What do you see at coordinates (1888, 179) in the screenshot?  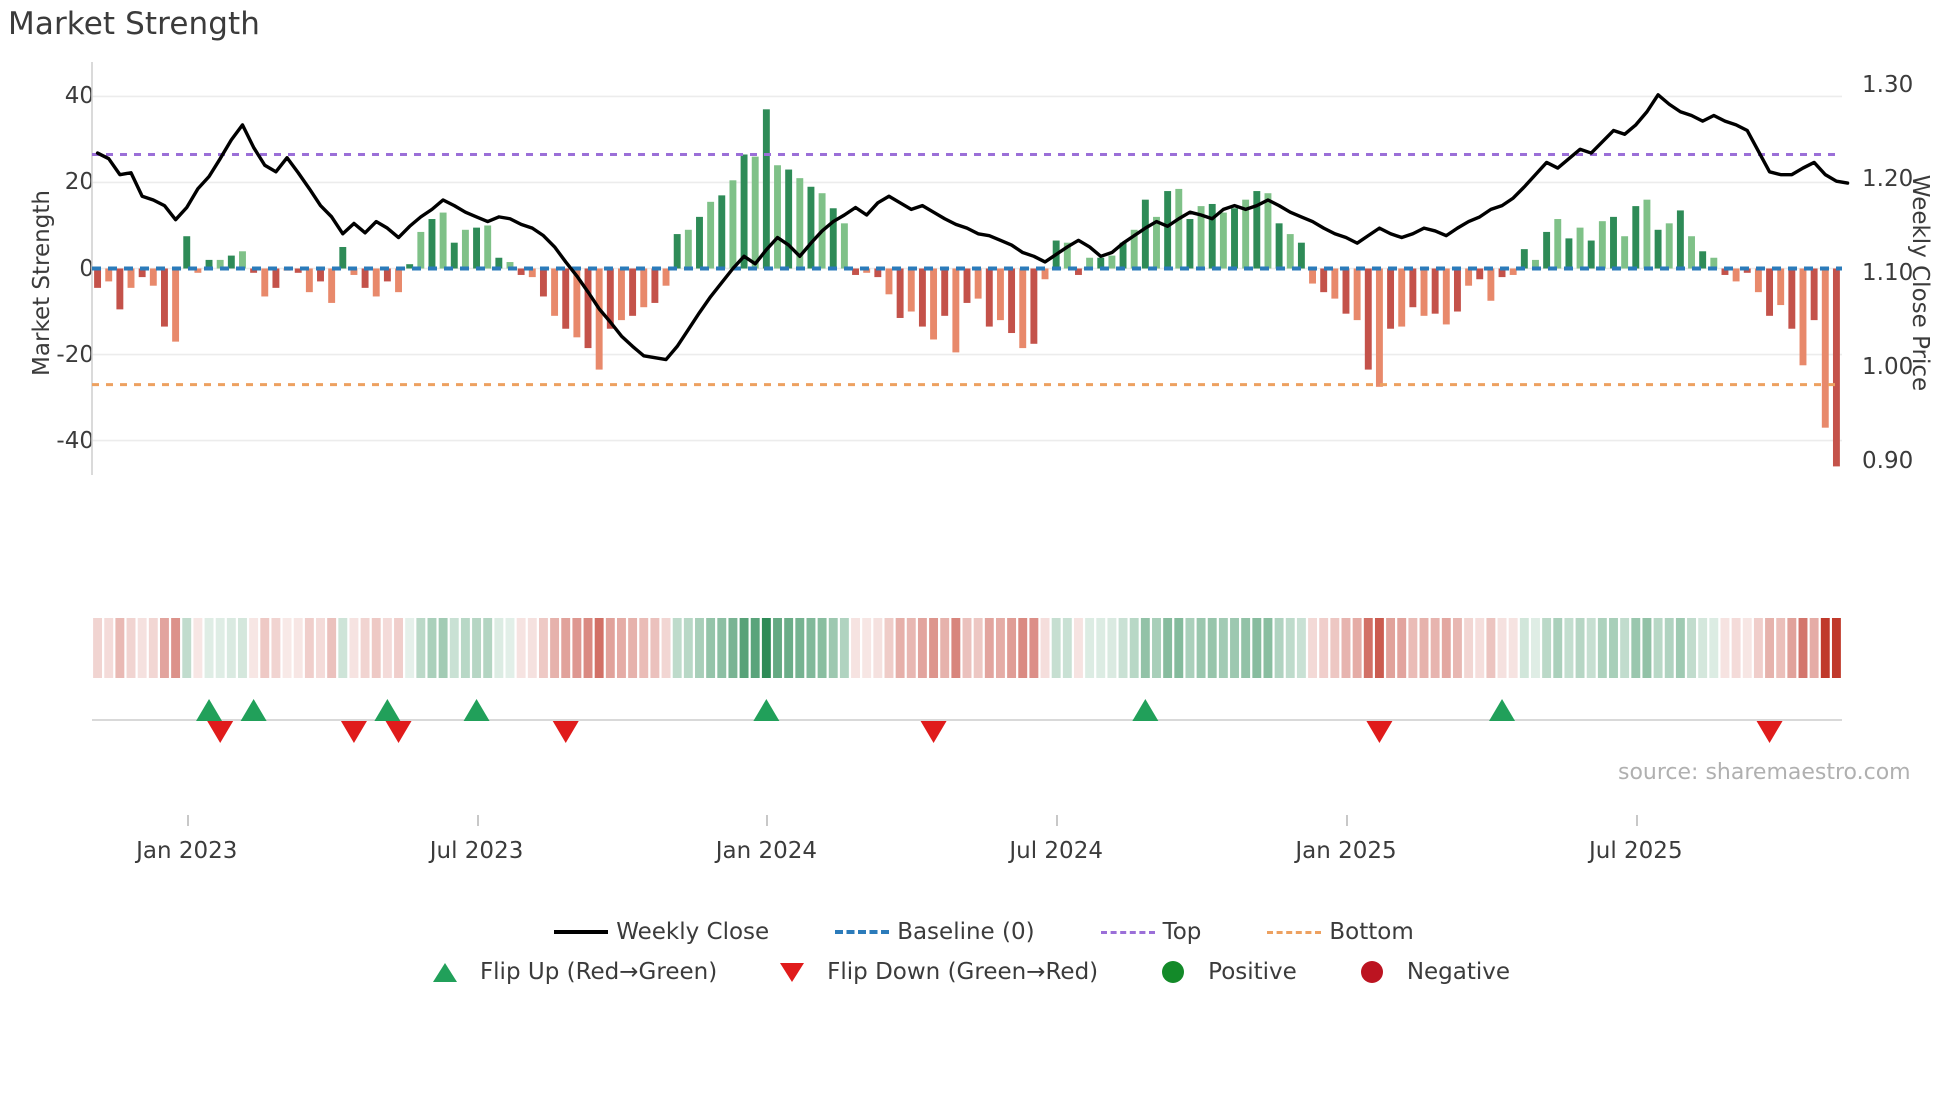 I see `y-tick-right: 1.20` at bounding box center [1888, 179].